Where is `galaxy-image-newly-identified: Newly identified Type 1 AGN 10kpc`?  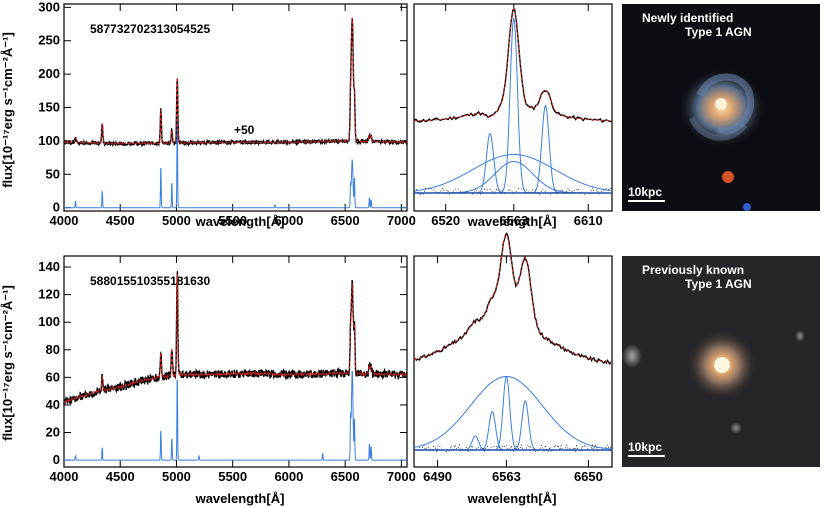 galaxy-image-newly-identified: Newly identified Type 1 AGN 10kpc is located at coordinates (721, 107).